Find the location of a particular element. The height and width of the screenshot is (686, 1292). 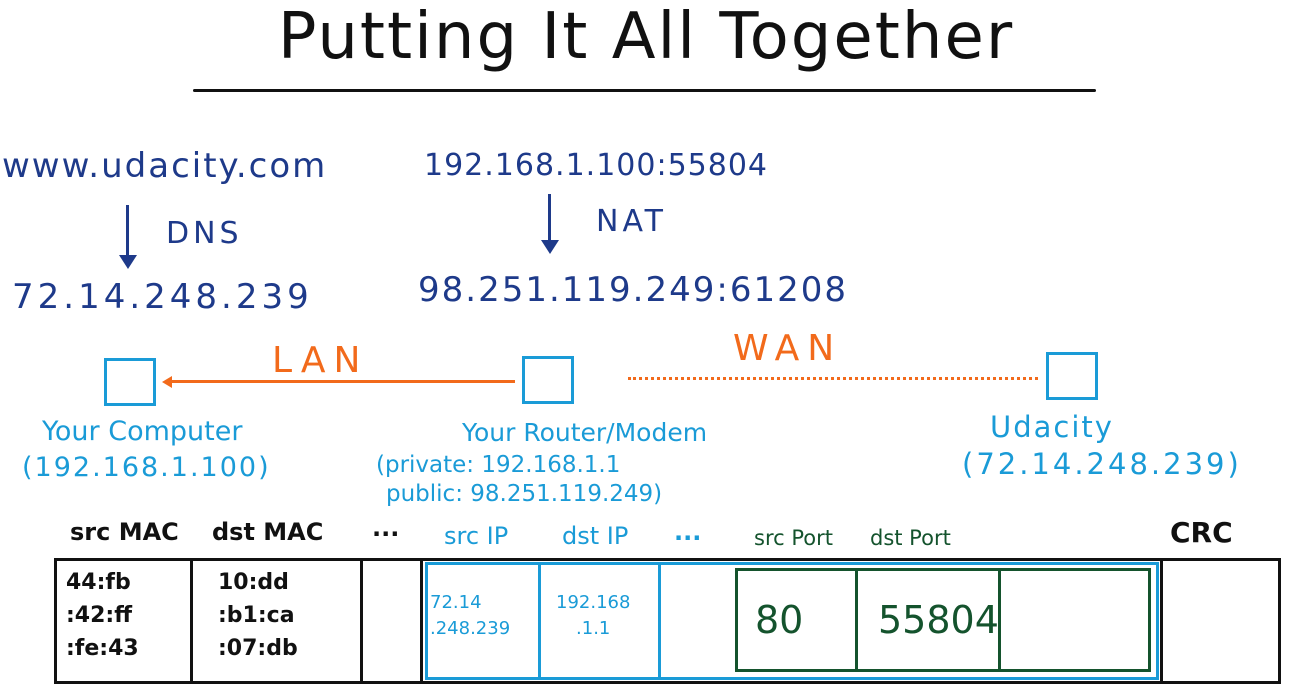

udacity-node is located at coordinates (1072, 376).